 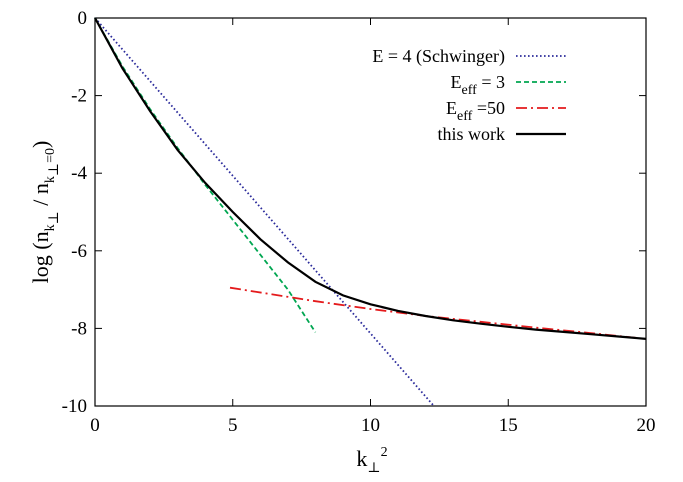 I want to click on xlabel-sub: ⊥, so click(x=373, y=468).